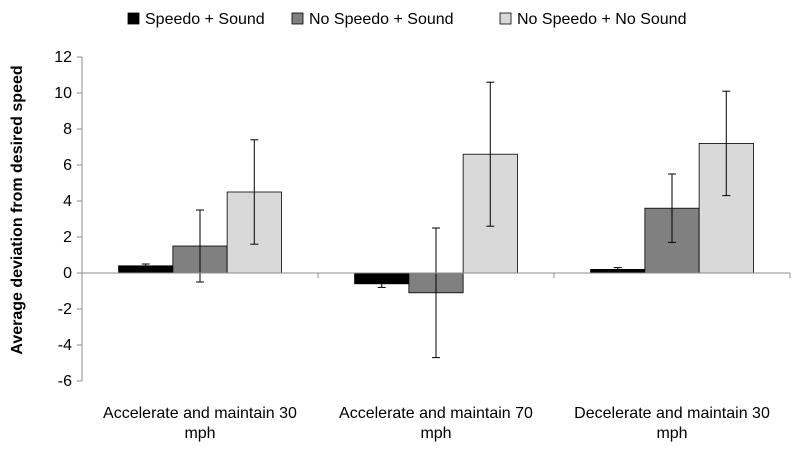 This screenshot has width=795, height=450. I want to click on y-tick-label: -4, so click(65, 345).